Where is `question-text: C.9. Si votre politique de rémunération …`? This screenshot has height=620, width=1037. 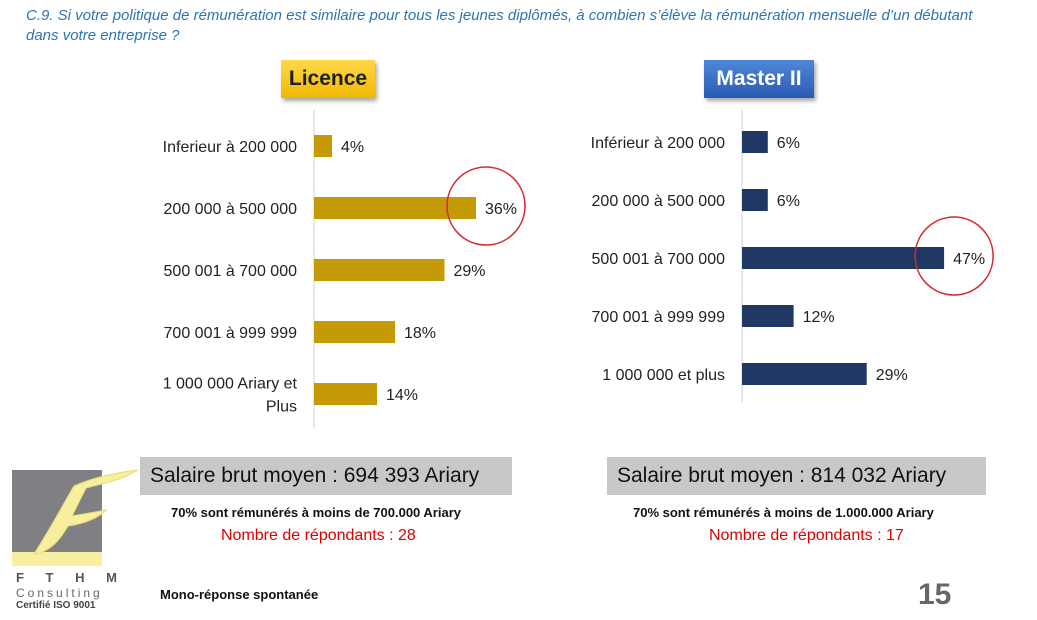
question-text: C.9. Si votre politique de rémunération … is located at coordinates (499, 25).